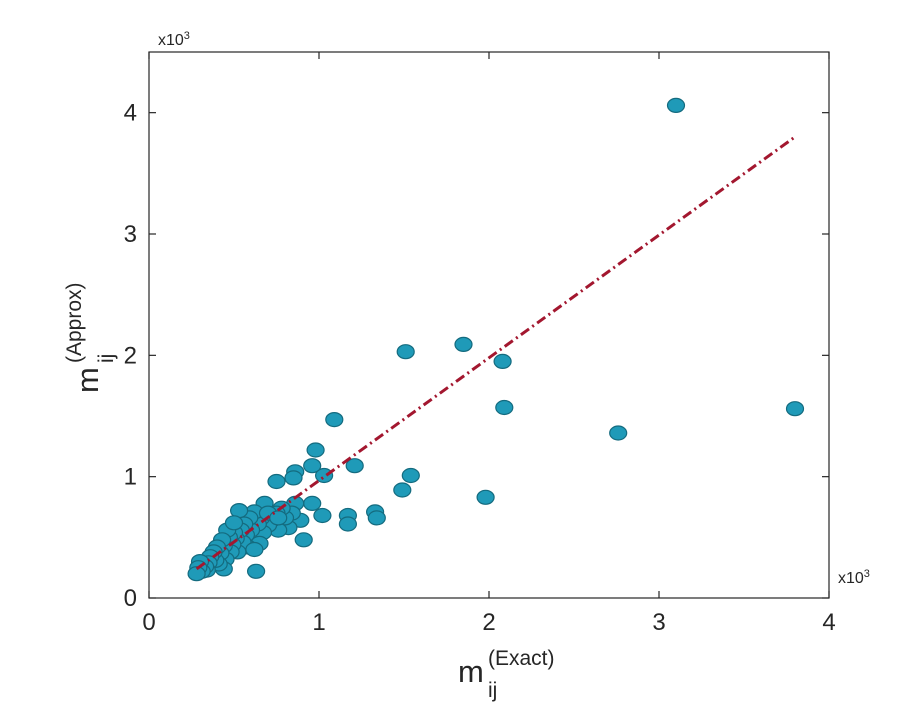 This screenshot has width=913, height=723. Describe the element at coordinates (130, 355) in the screenshot. I see `y-tick-label: 2` at that location.